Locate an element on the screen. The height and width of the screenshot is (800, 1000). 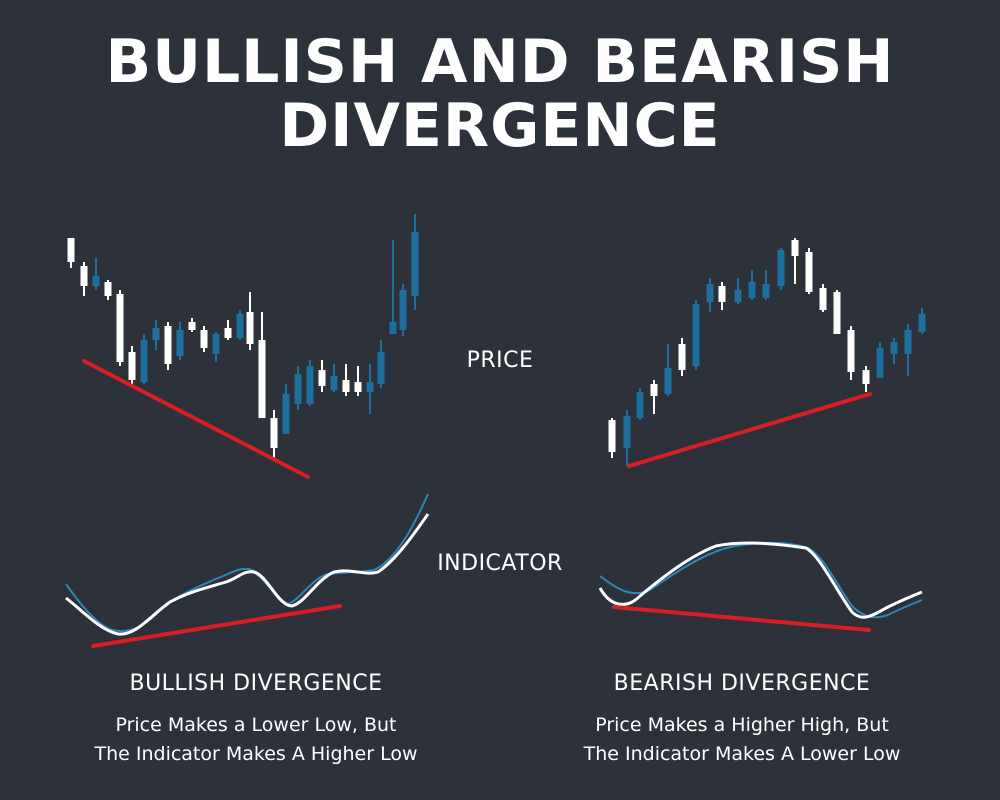
bearish-indicator-signal-line is located at coordinates (761, 580).